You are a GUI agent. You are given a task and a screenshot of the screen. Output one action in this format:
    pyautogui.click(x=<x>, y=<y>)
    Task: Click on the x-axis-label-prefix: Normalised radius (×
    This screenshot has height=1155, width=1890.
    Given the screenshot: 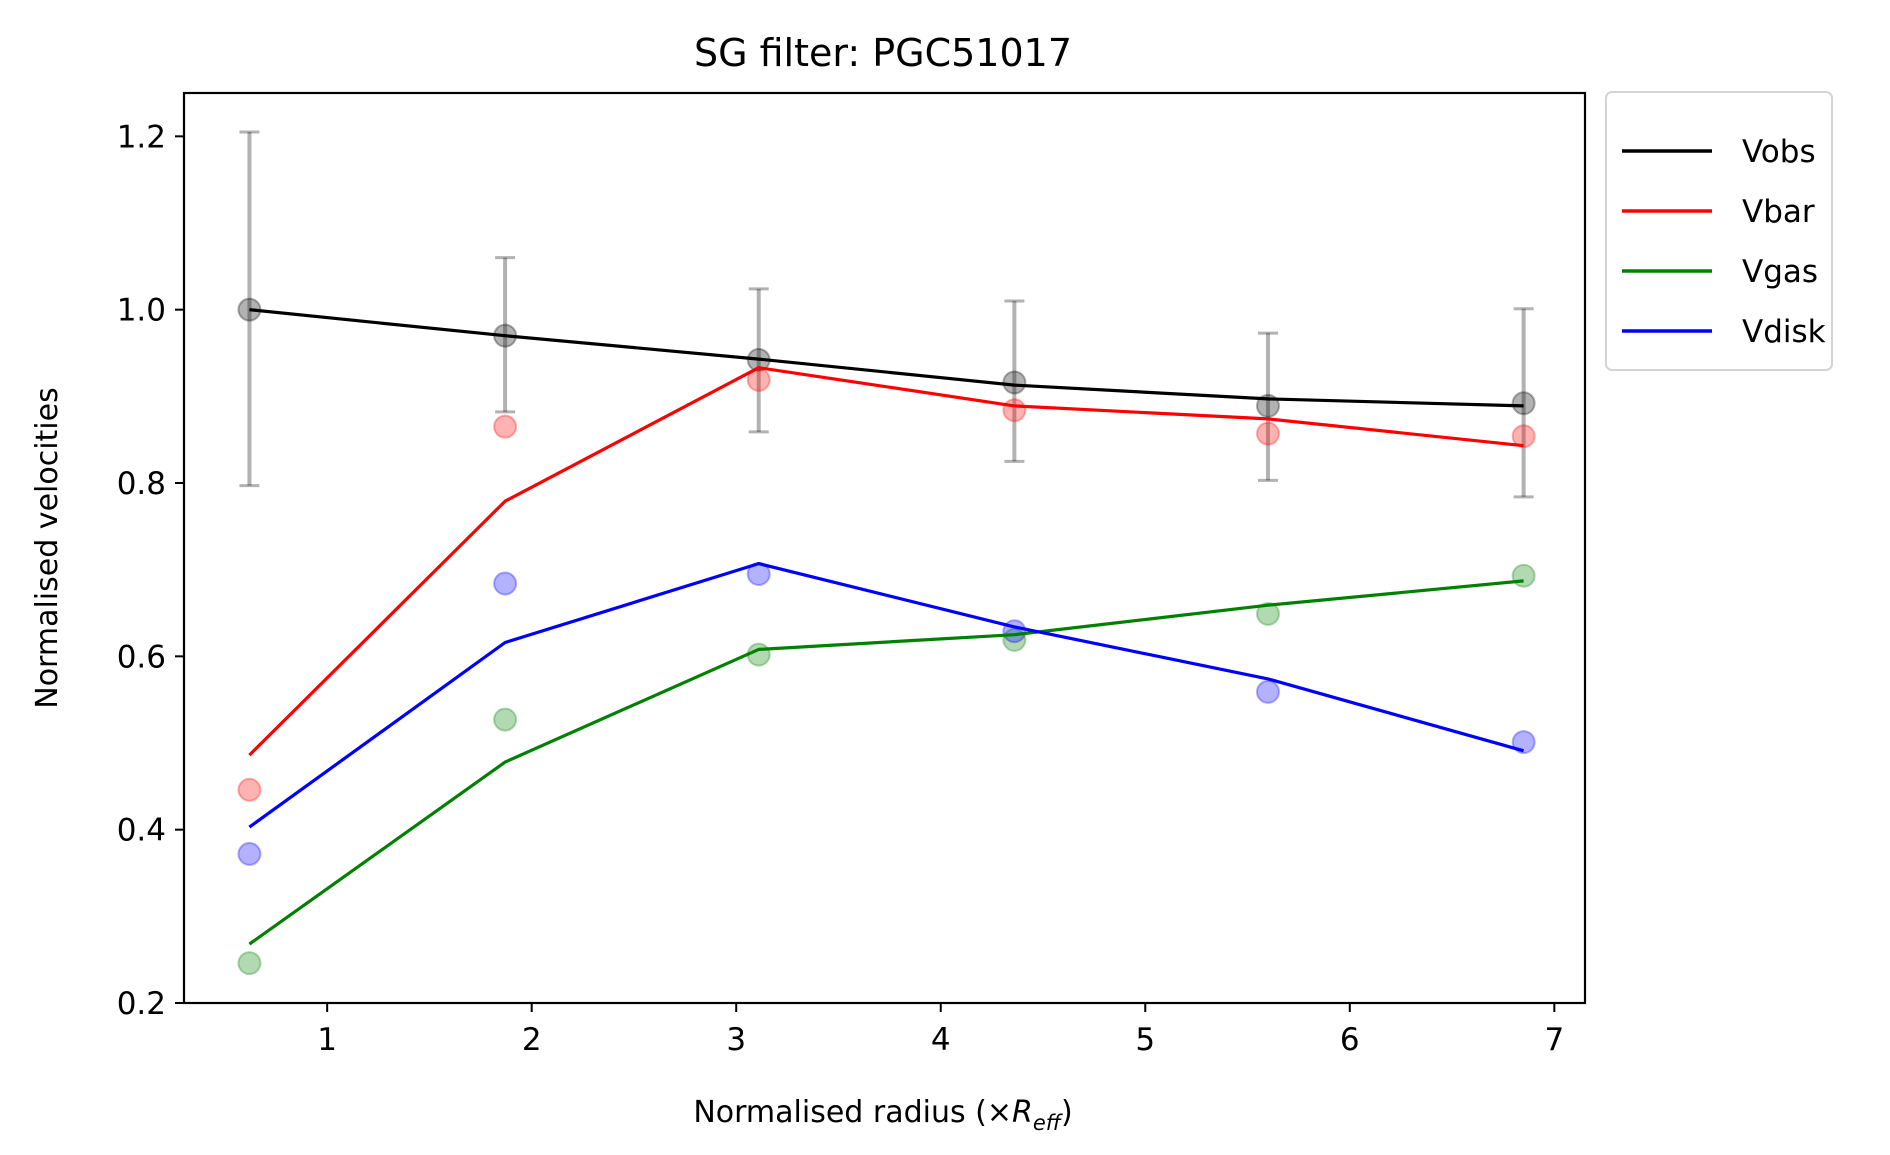 What is the action you would take?
    pyautogui.click(x=852, y=1112)
    